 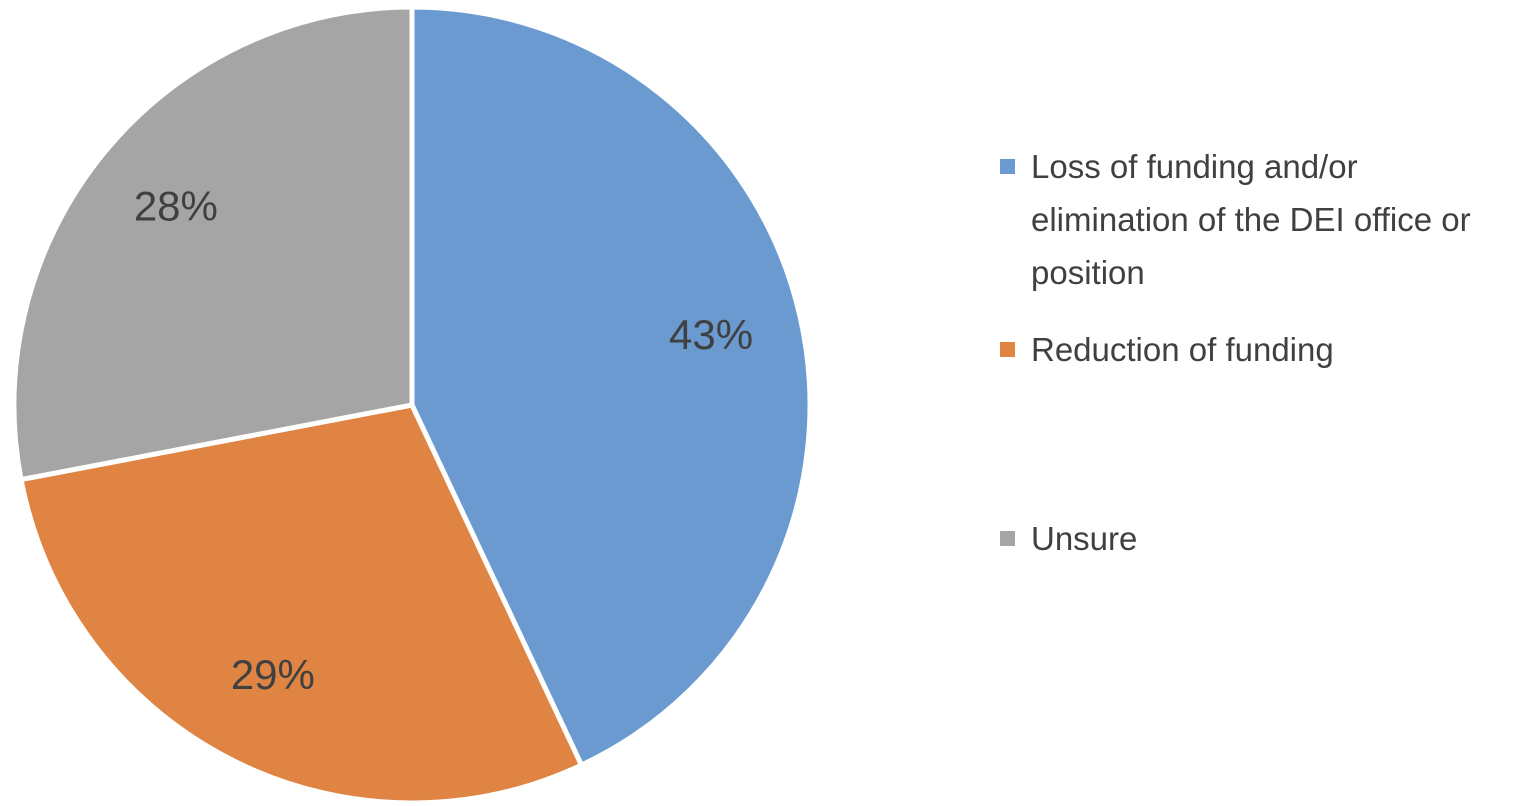 I want to click on data-label: 28%, so click(x=176, y=206).